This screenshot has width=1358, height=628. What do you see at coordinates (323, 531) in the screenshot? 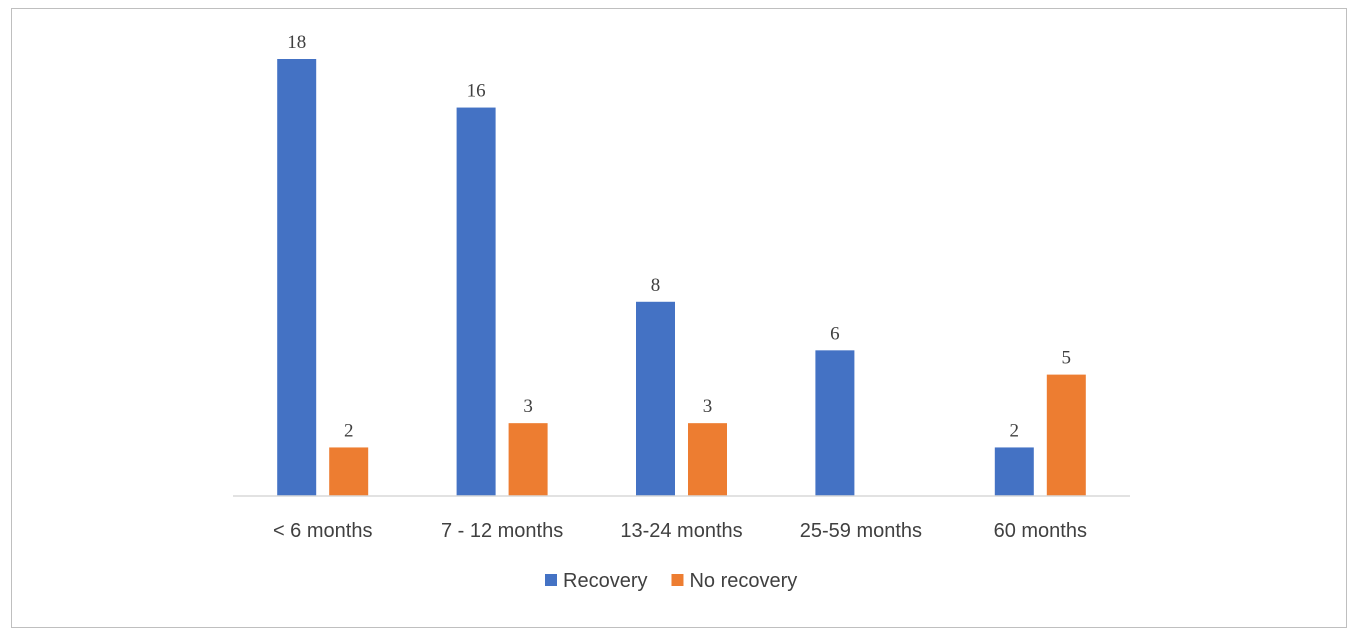
I see `x-tick-label-0: < 6 months` at bounding box center [323, 531].